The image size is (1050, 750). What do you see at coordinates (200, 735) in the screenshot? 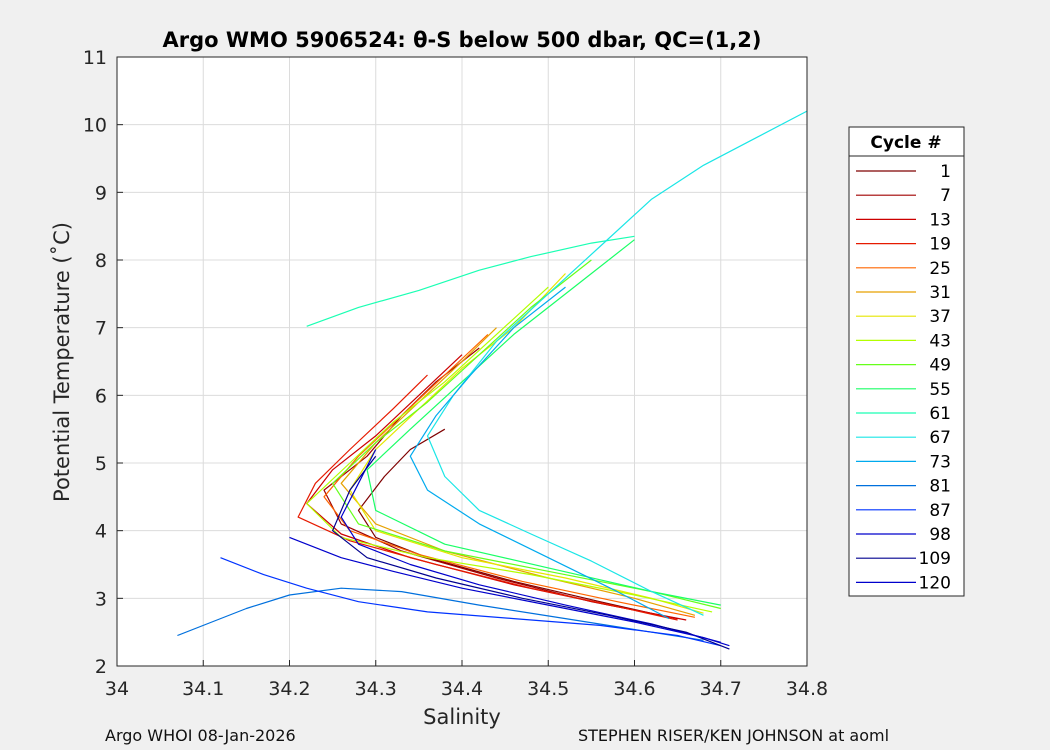
I see `footer-left-credit: Argo WHOI 08-Jan-2026` at bounding box center [200, 735].